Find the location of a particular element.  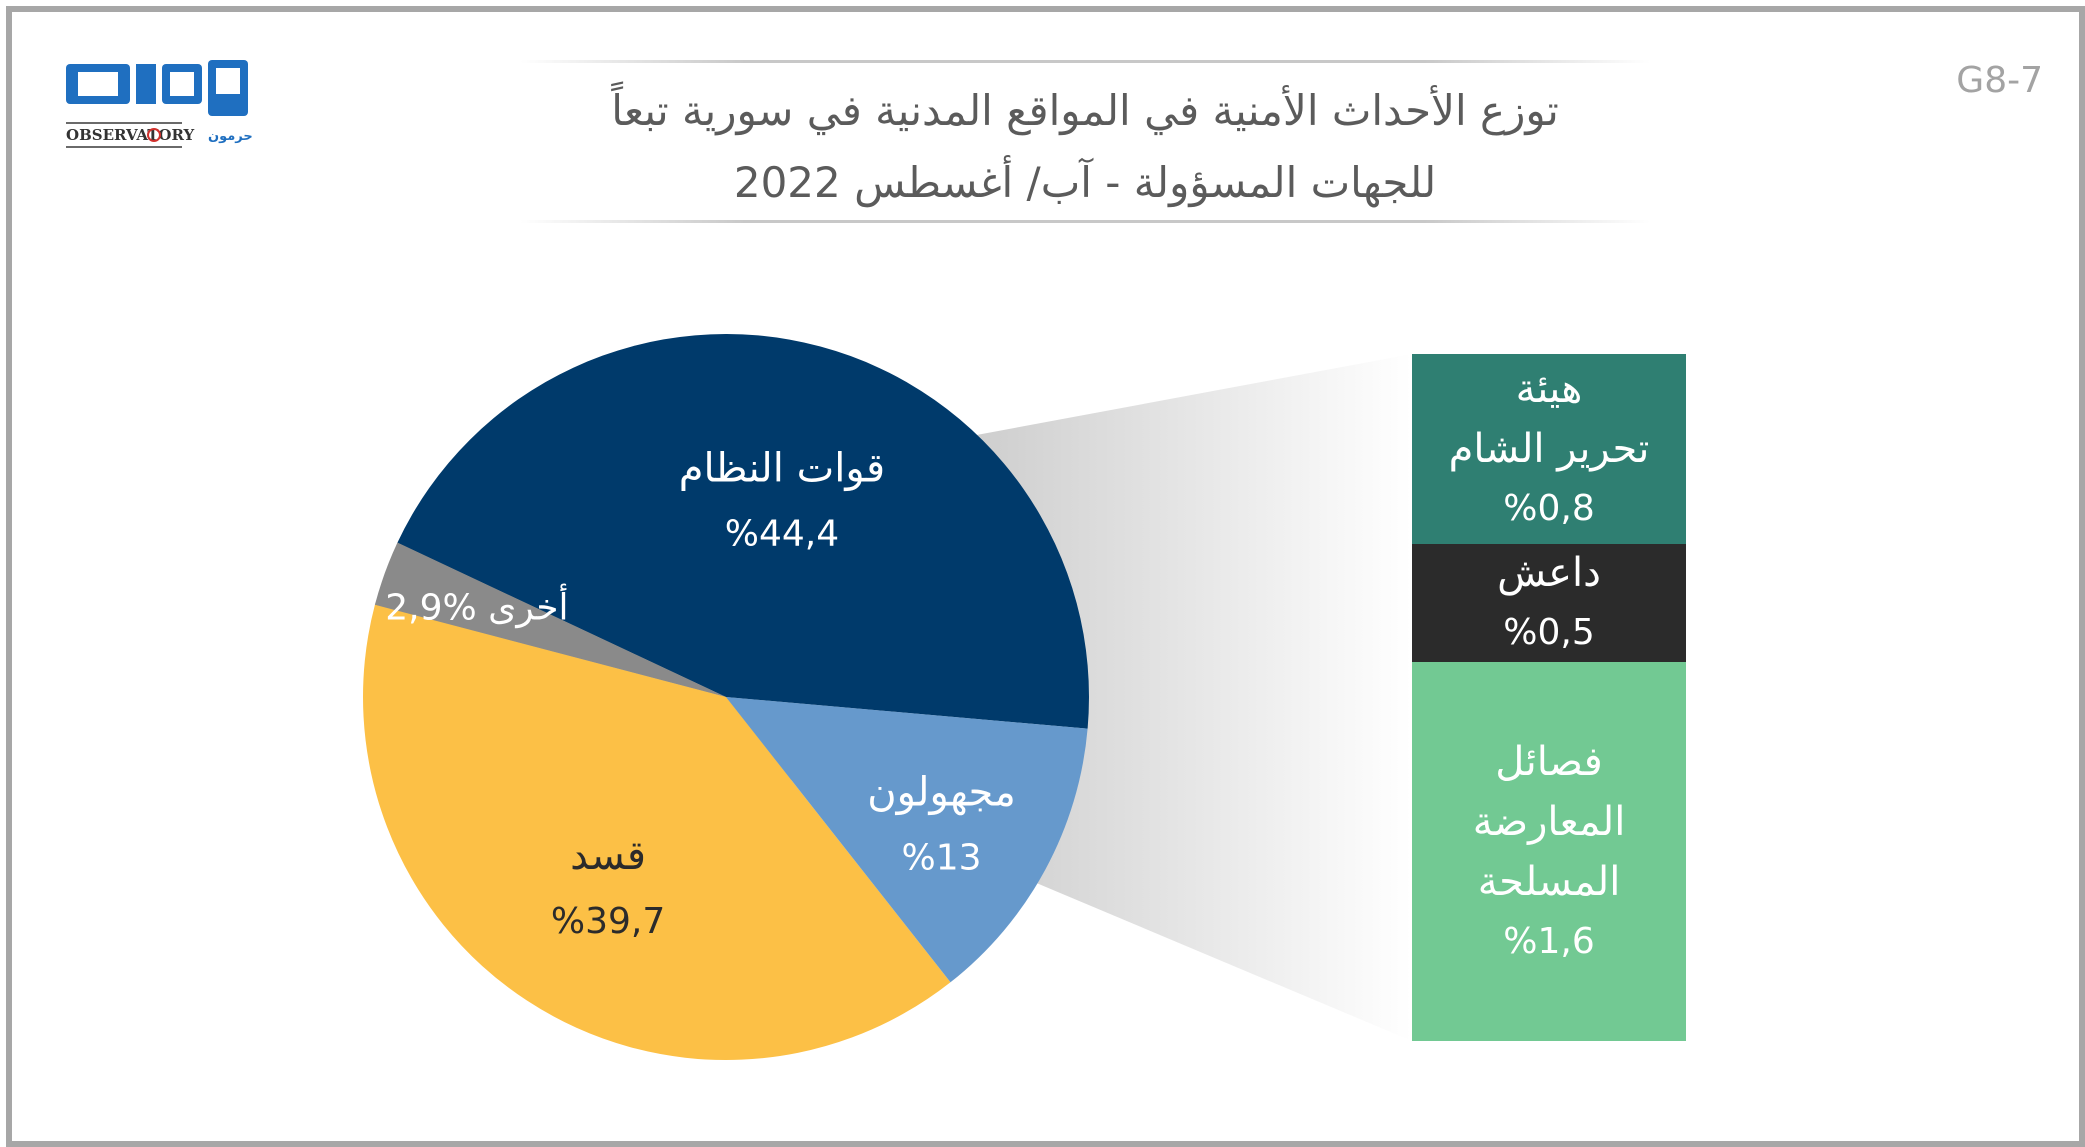

title-top-rule is located at coordinates (1085, 61).